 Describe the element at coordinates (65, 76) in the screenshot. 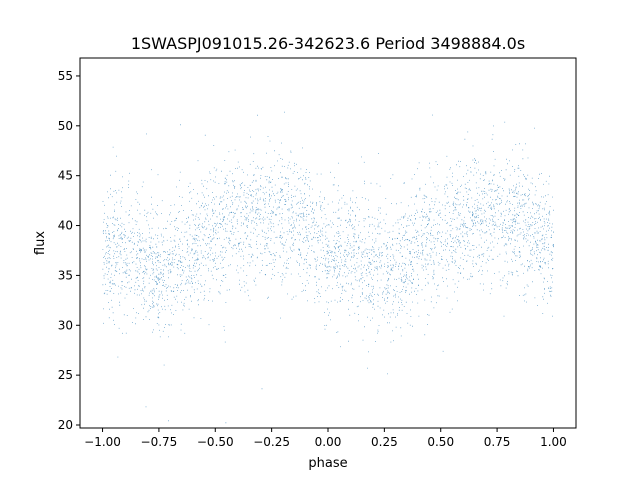

I see `y-tick-label: 55` at that location.